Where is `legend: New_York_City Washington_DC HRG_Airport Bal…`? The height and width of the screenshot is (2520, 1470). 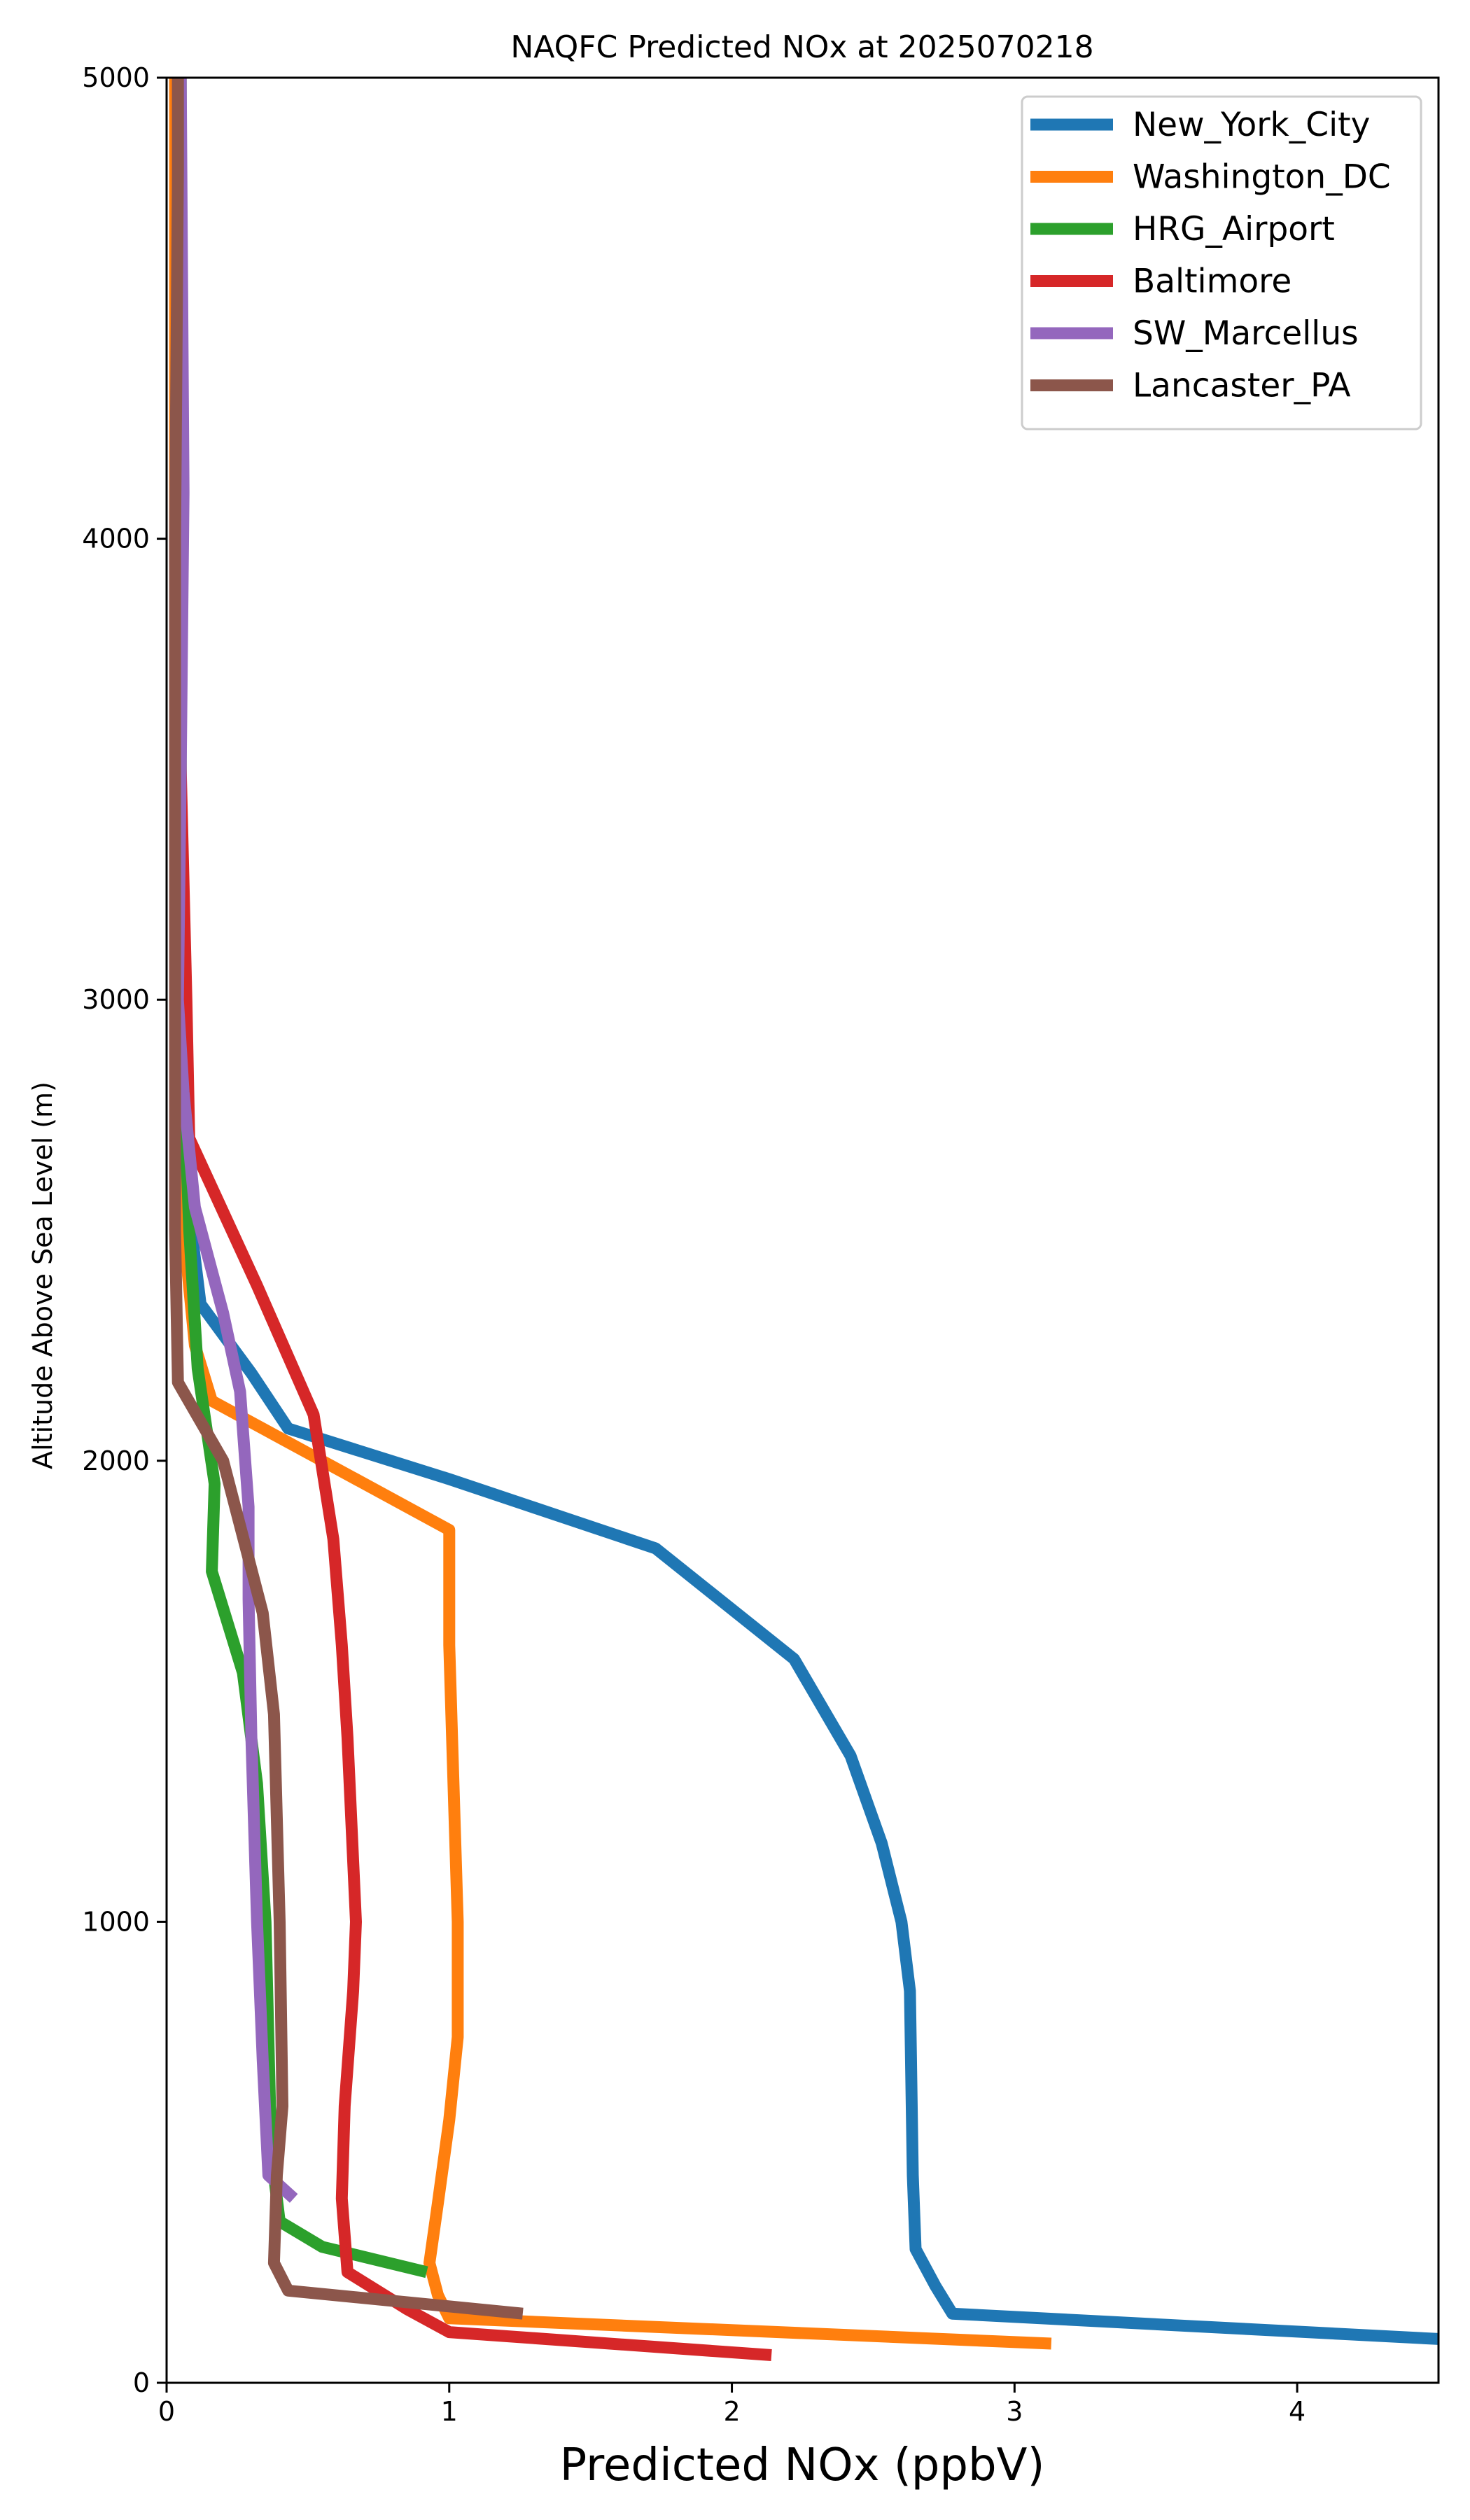 legend: New_York_City Washington_DC HRG_Airport Bal… is located at coordinates (1221, 262).